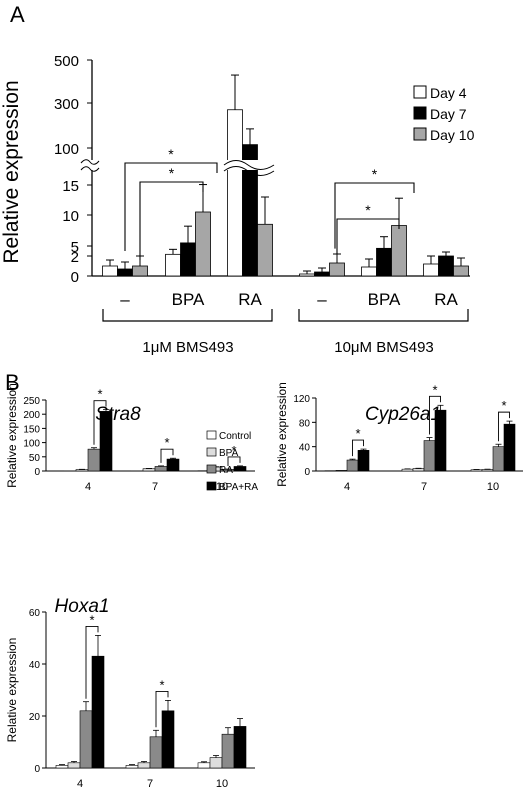  What do you see at coordinates (66, 149) in the screenshot?
I see `y-tick-label: 100` at bounding box center [66, 149].